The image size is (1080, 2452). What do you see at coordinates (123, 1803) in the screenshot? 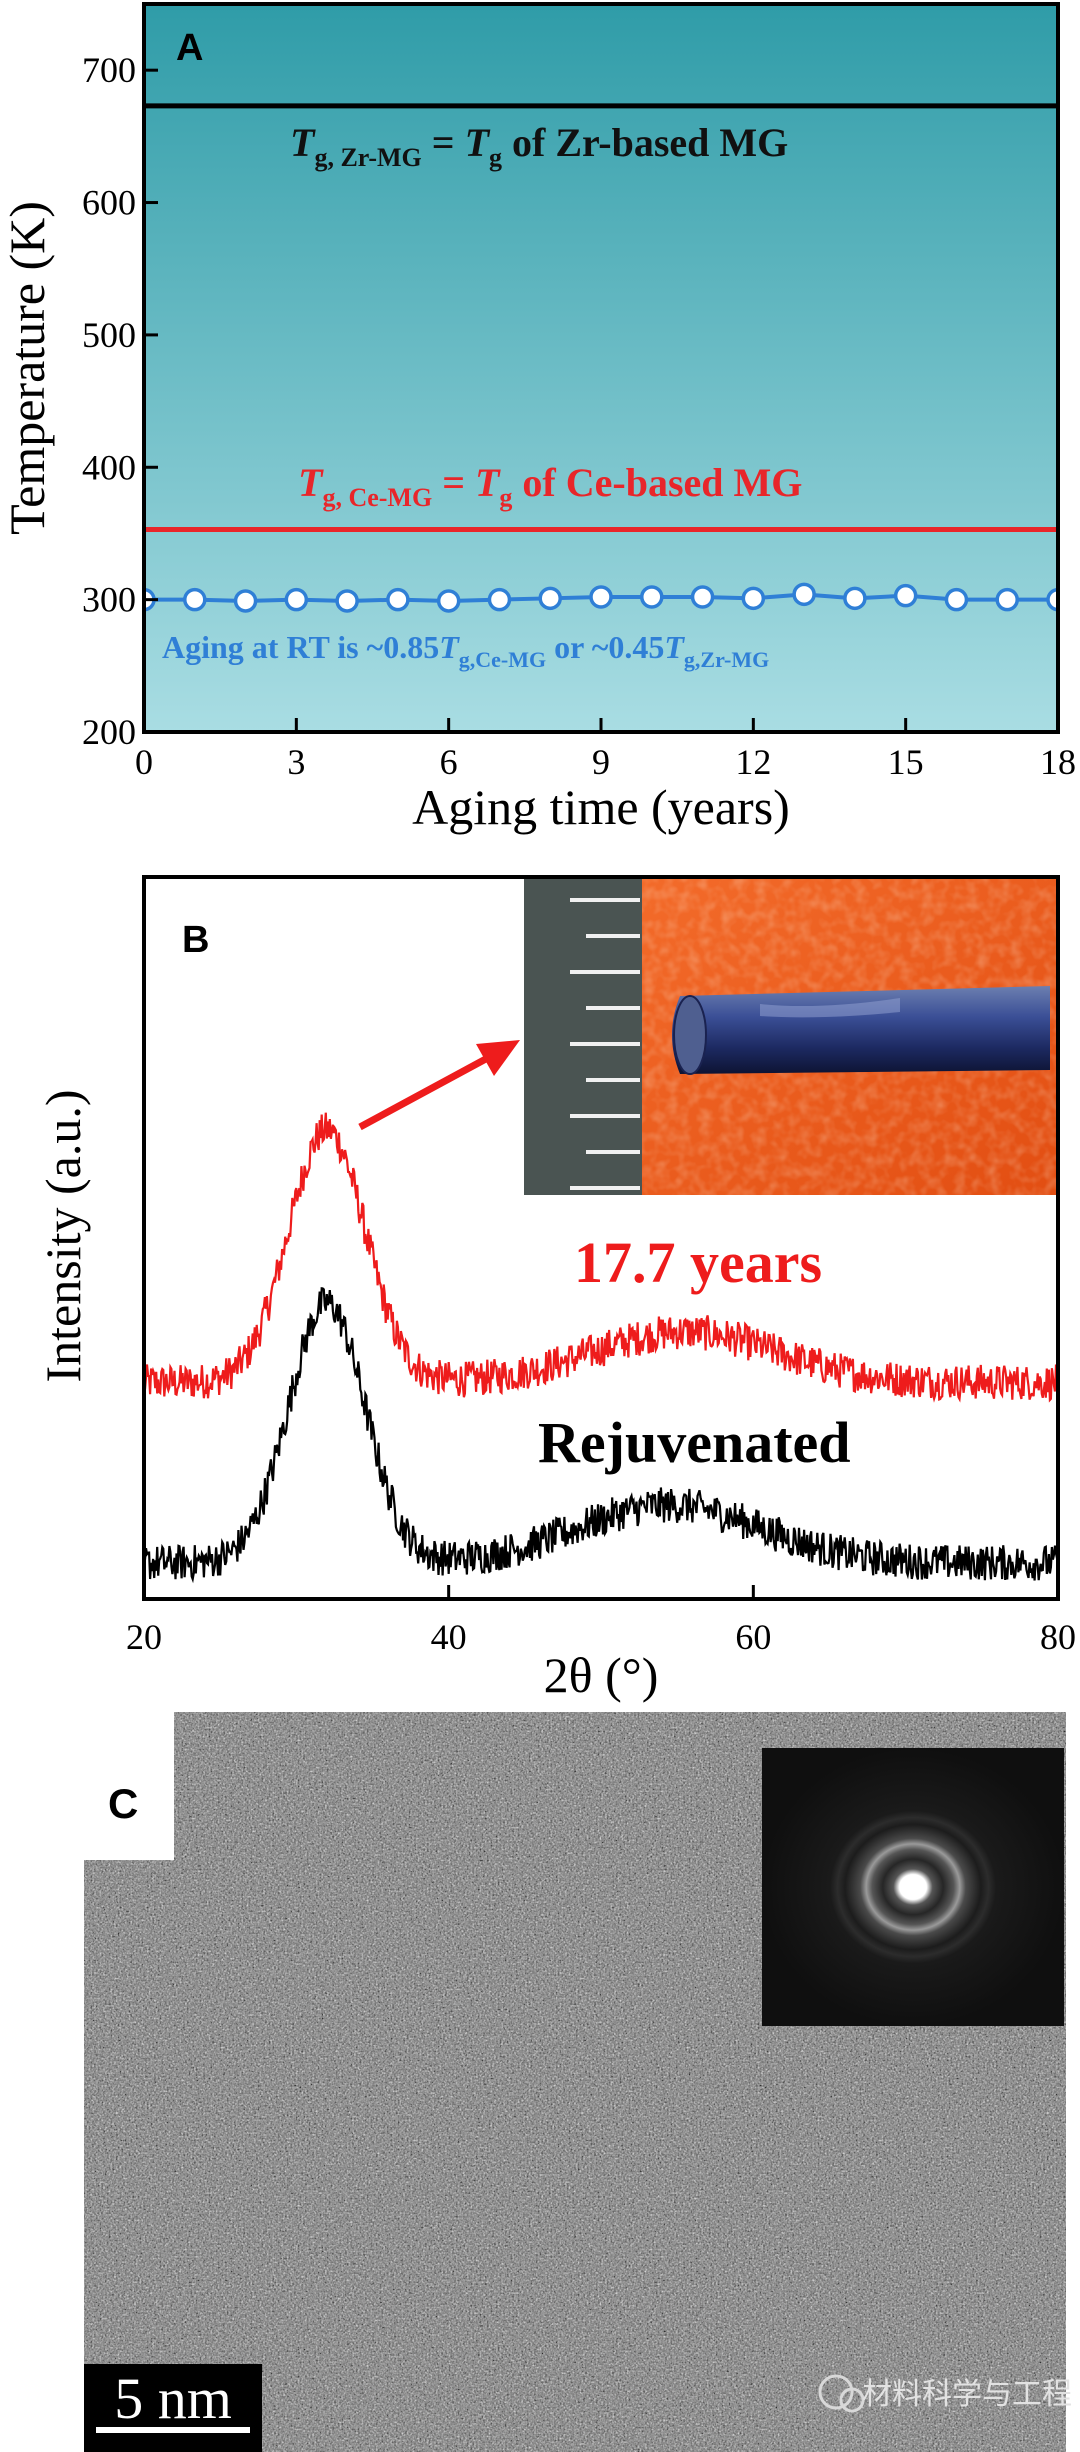
I see `panel-c-letter: C` at bounding box center [123, 1803].